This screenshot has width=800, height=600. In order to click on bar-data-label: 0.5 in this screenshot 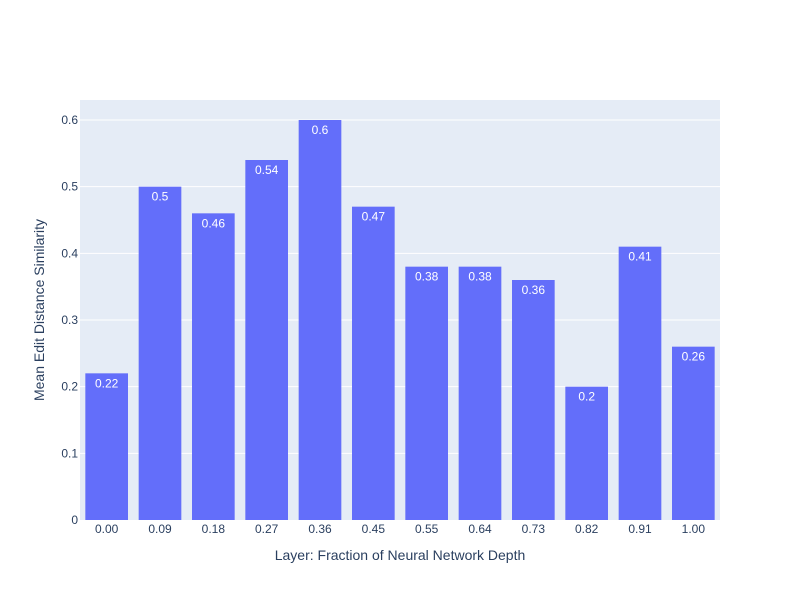, I will do `click(160, 197)`.